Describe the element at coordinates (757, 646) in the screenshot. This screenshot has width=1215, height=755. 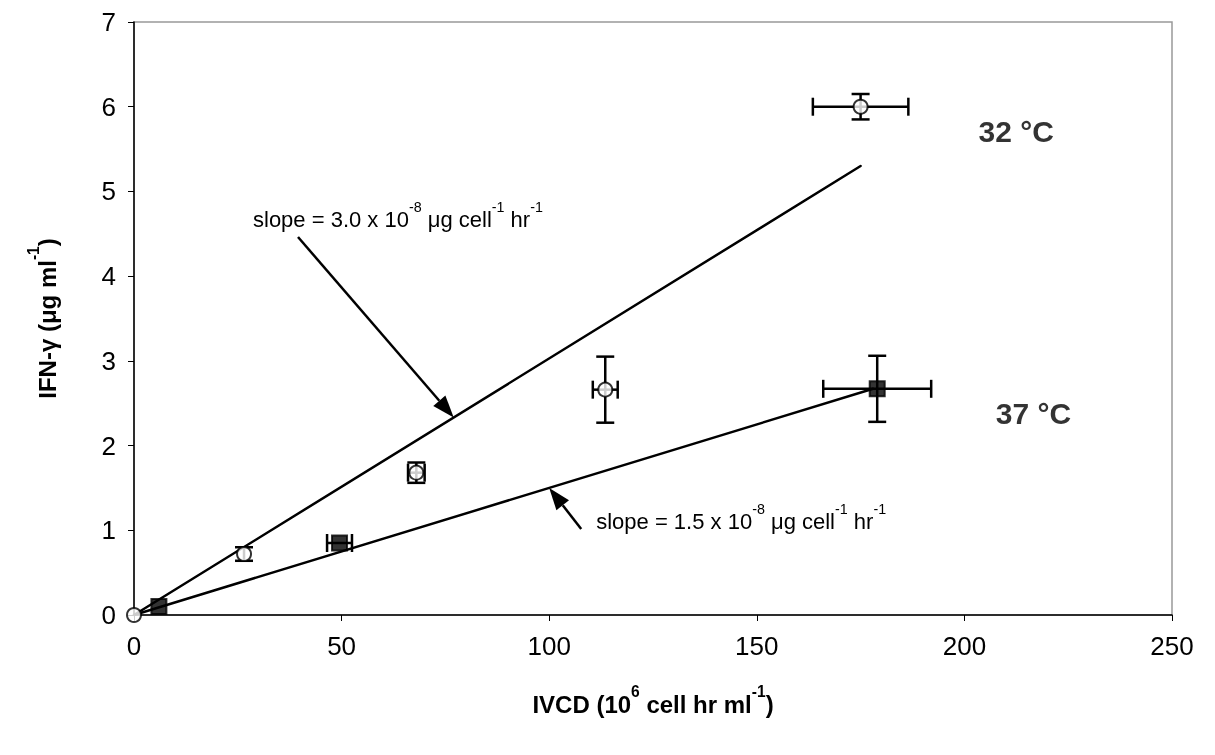
I see `x-tick-label: 150` at that location.